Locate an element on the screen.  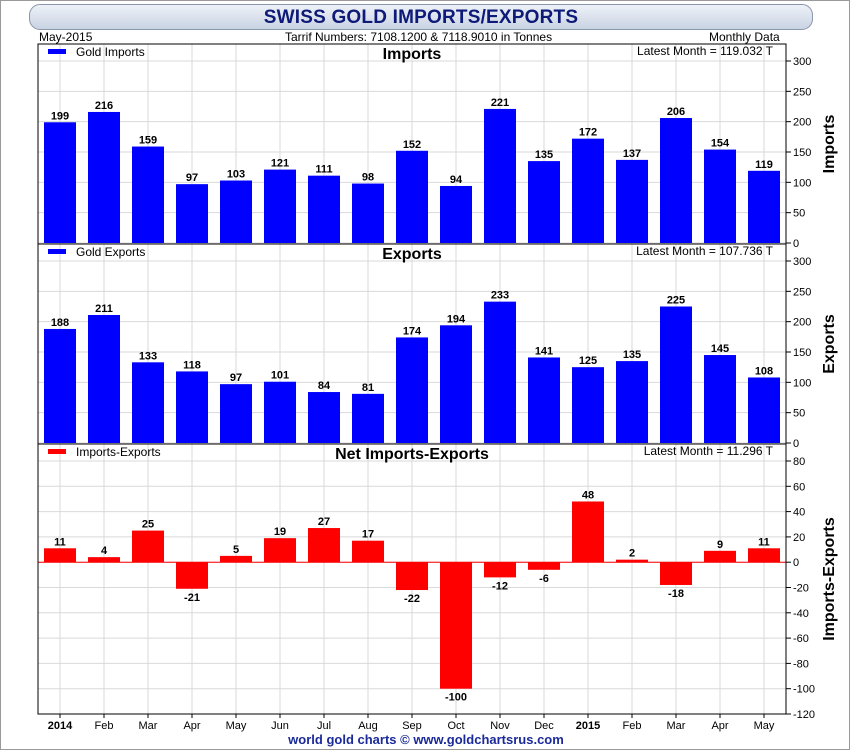
data-label: 141 is located at coordinates (544, 351).